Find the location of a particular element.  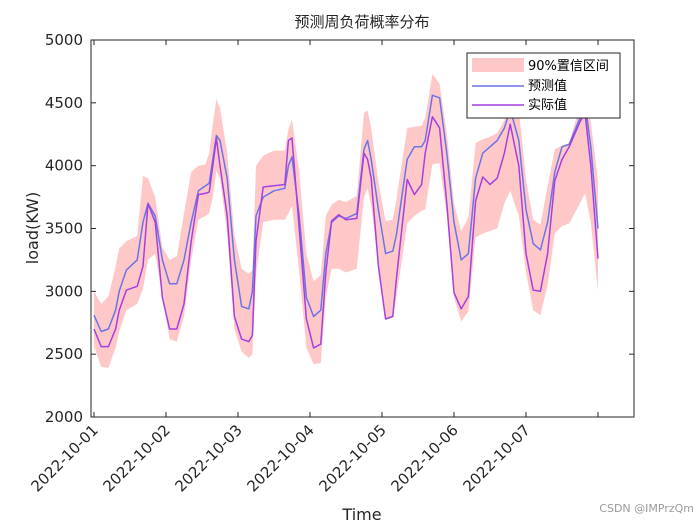

x-tick-label: 2022-10-05 is located at coordinates (352, 458).